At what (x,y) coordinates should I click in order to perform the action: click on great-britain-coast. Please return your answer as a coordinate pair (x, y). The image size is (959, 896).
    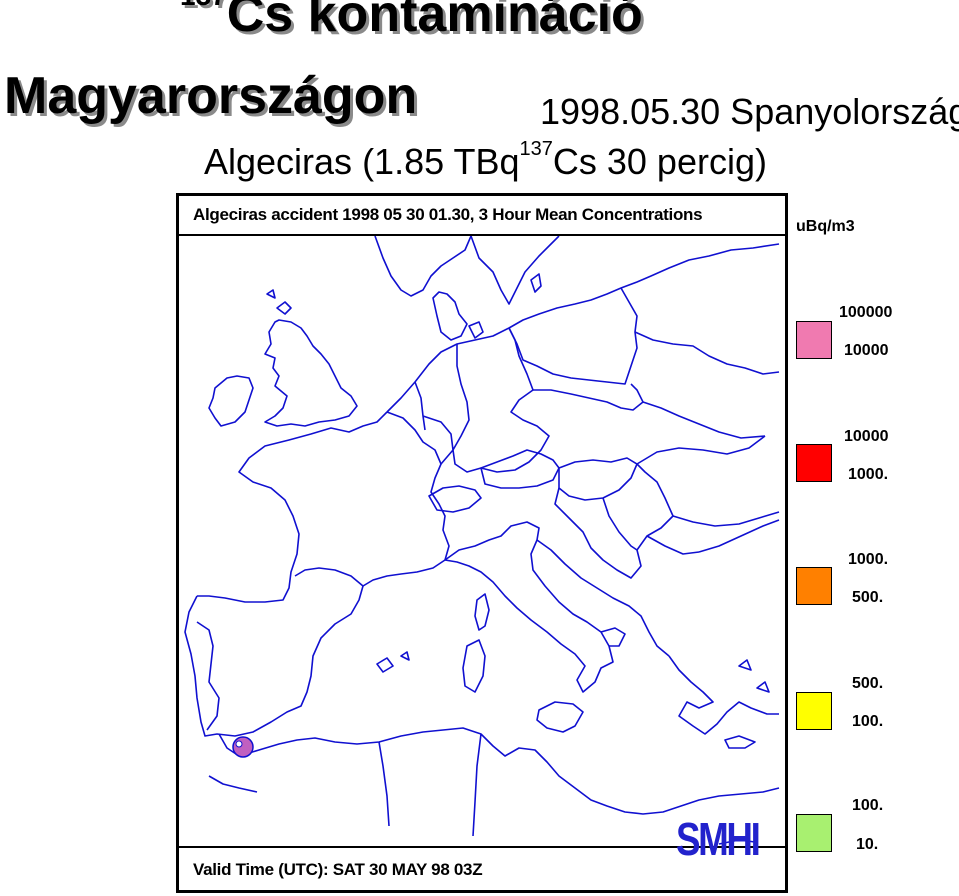
    Looking at the image, I should click on (311, 373).